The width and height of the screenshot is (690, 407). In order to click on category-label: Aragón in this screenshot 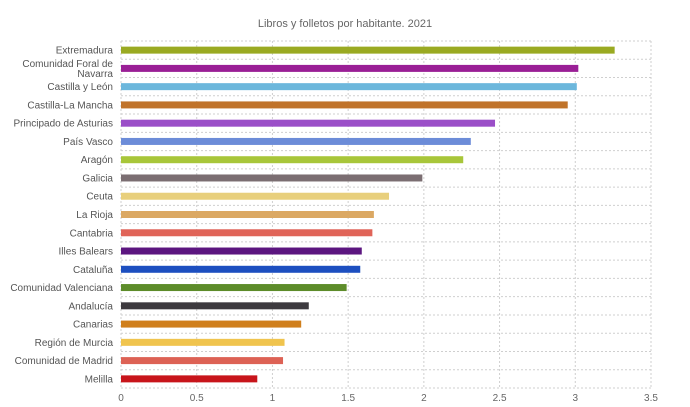, I will do `click(97, 160)`.